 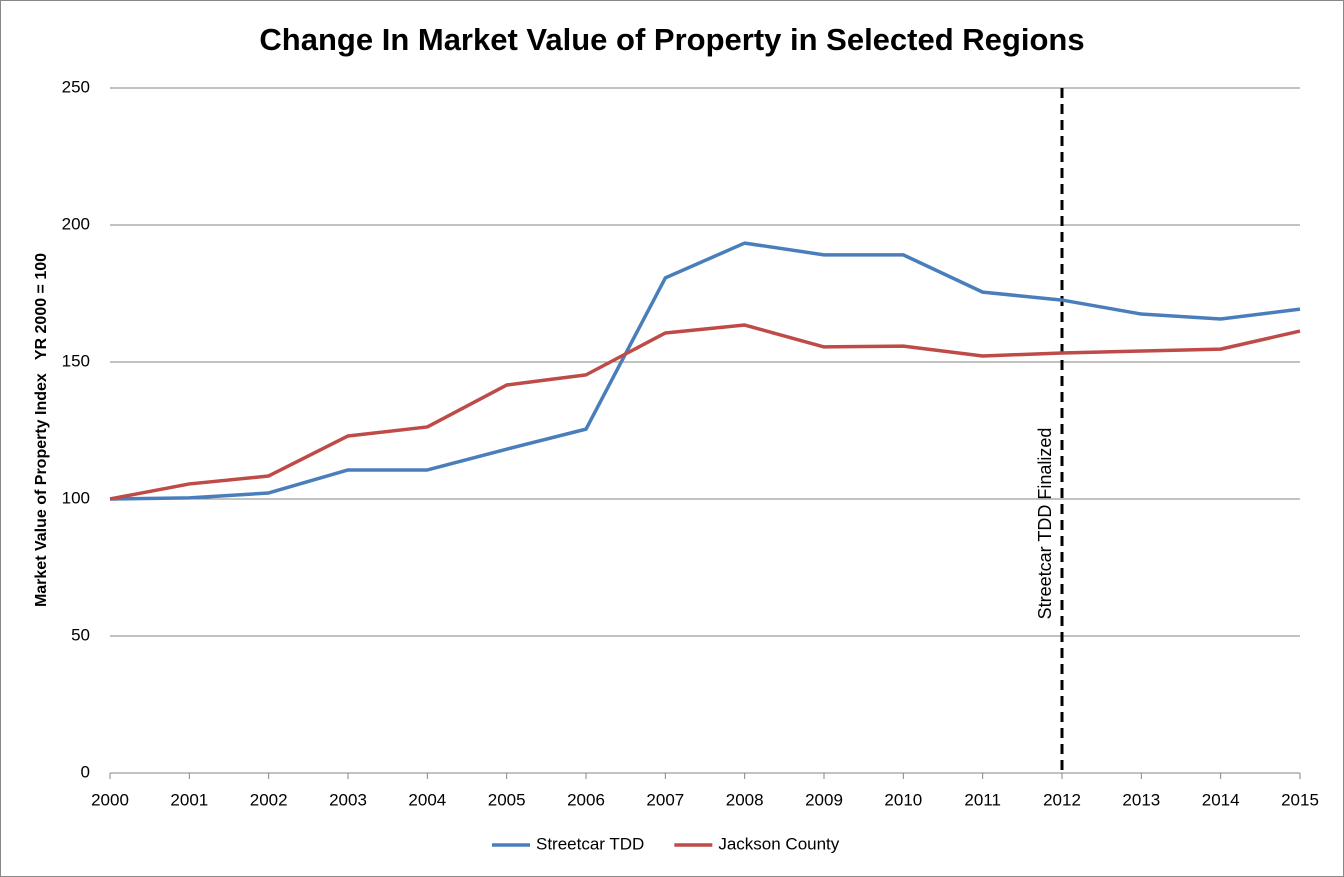 I want to click on x-tick-label: 2008, so click(x=745, y=799).